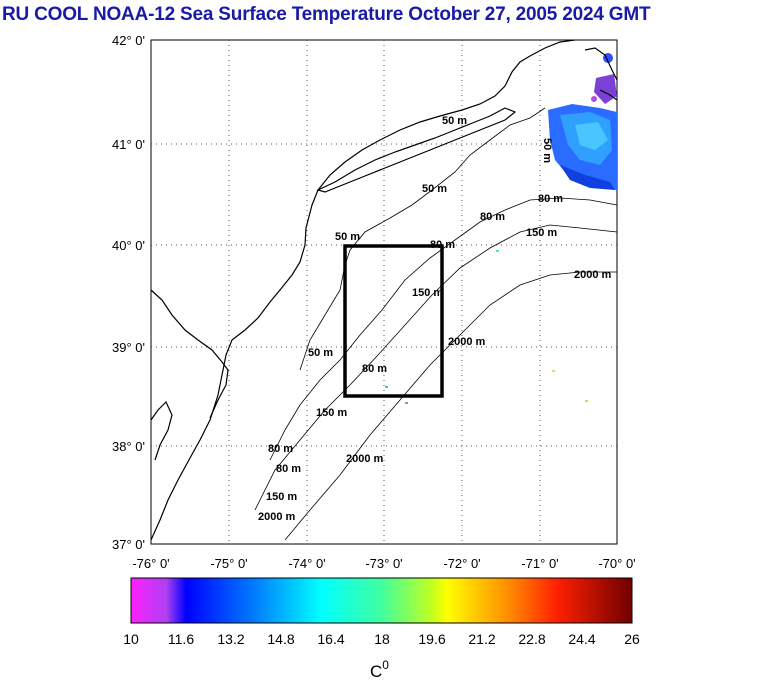  I want to click on cb-tick-10: 10, so click(131, 639).